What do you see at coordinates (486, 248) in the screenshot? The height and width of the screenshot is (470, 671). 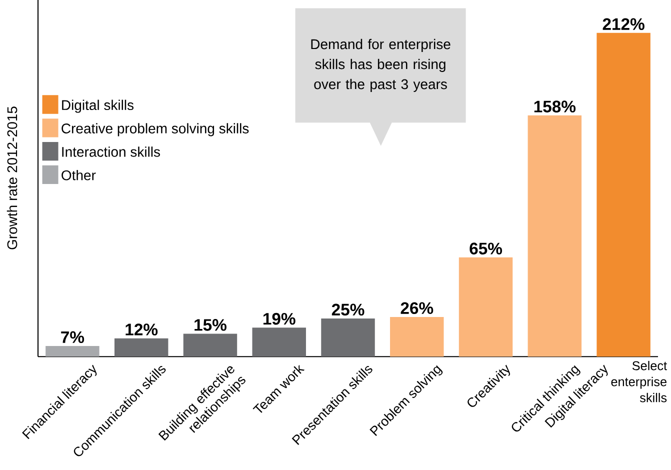 I see `data-label: 65%` at bounding box center [486, 248].